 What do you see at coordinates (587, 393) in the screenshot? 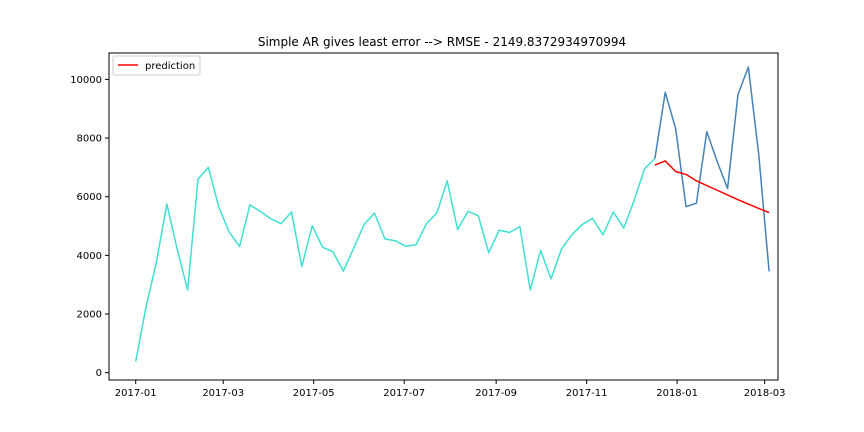
I see `x-tick-label: 2017-11` at bounding box center [587, 393].